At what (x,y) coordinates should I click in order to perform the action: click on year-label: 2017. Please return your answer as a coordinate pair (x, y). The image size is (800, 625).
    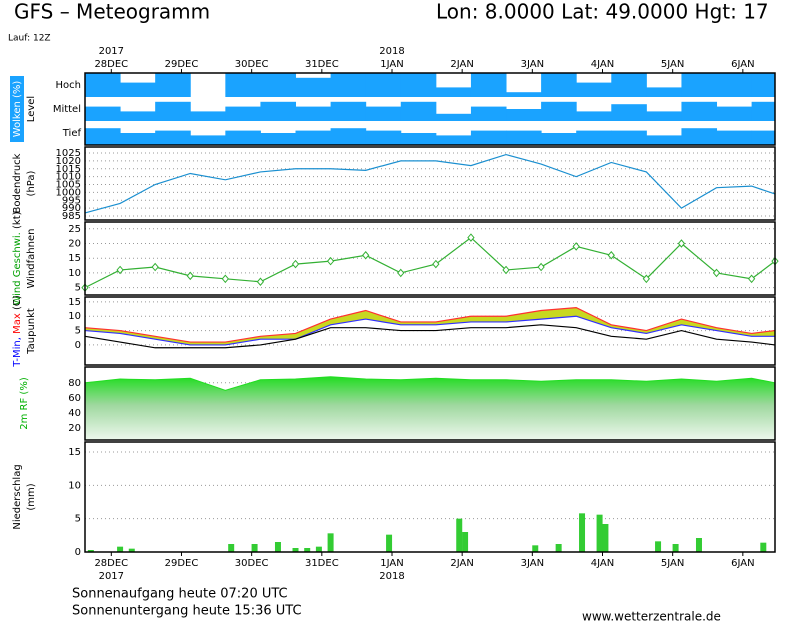
    Looking at the image, I should click on (111, 51).